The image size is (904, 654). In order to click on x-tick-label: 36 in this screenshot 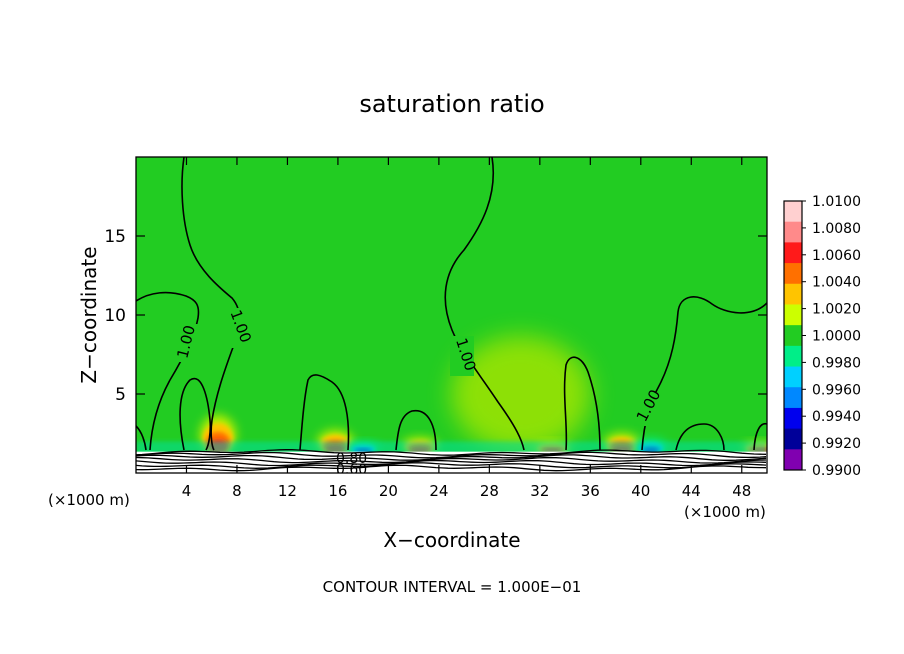, I will do `click(590, 491)`.